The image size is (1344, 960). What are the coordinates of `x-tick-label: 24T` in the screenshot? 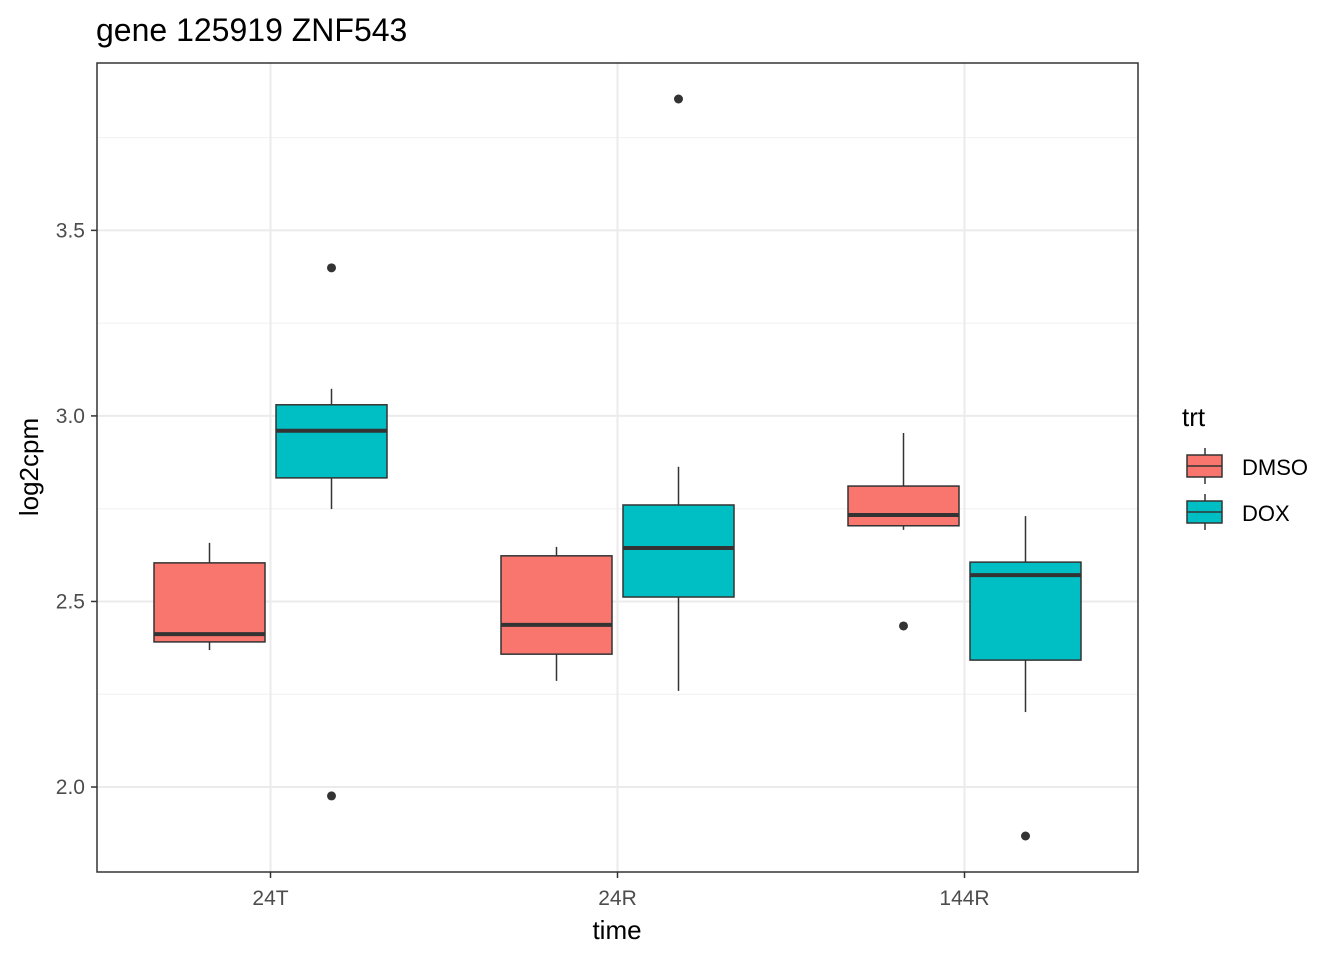 It's located at (270, 898).